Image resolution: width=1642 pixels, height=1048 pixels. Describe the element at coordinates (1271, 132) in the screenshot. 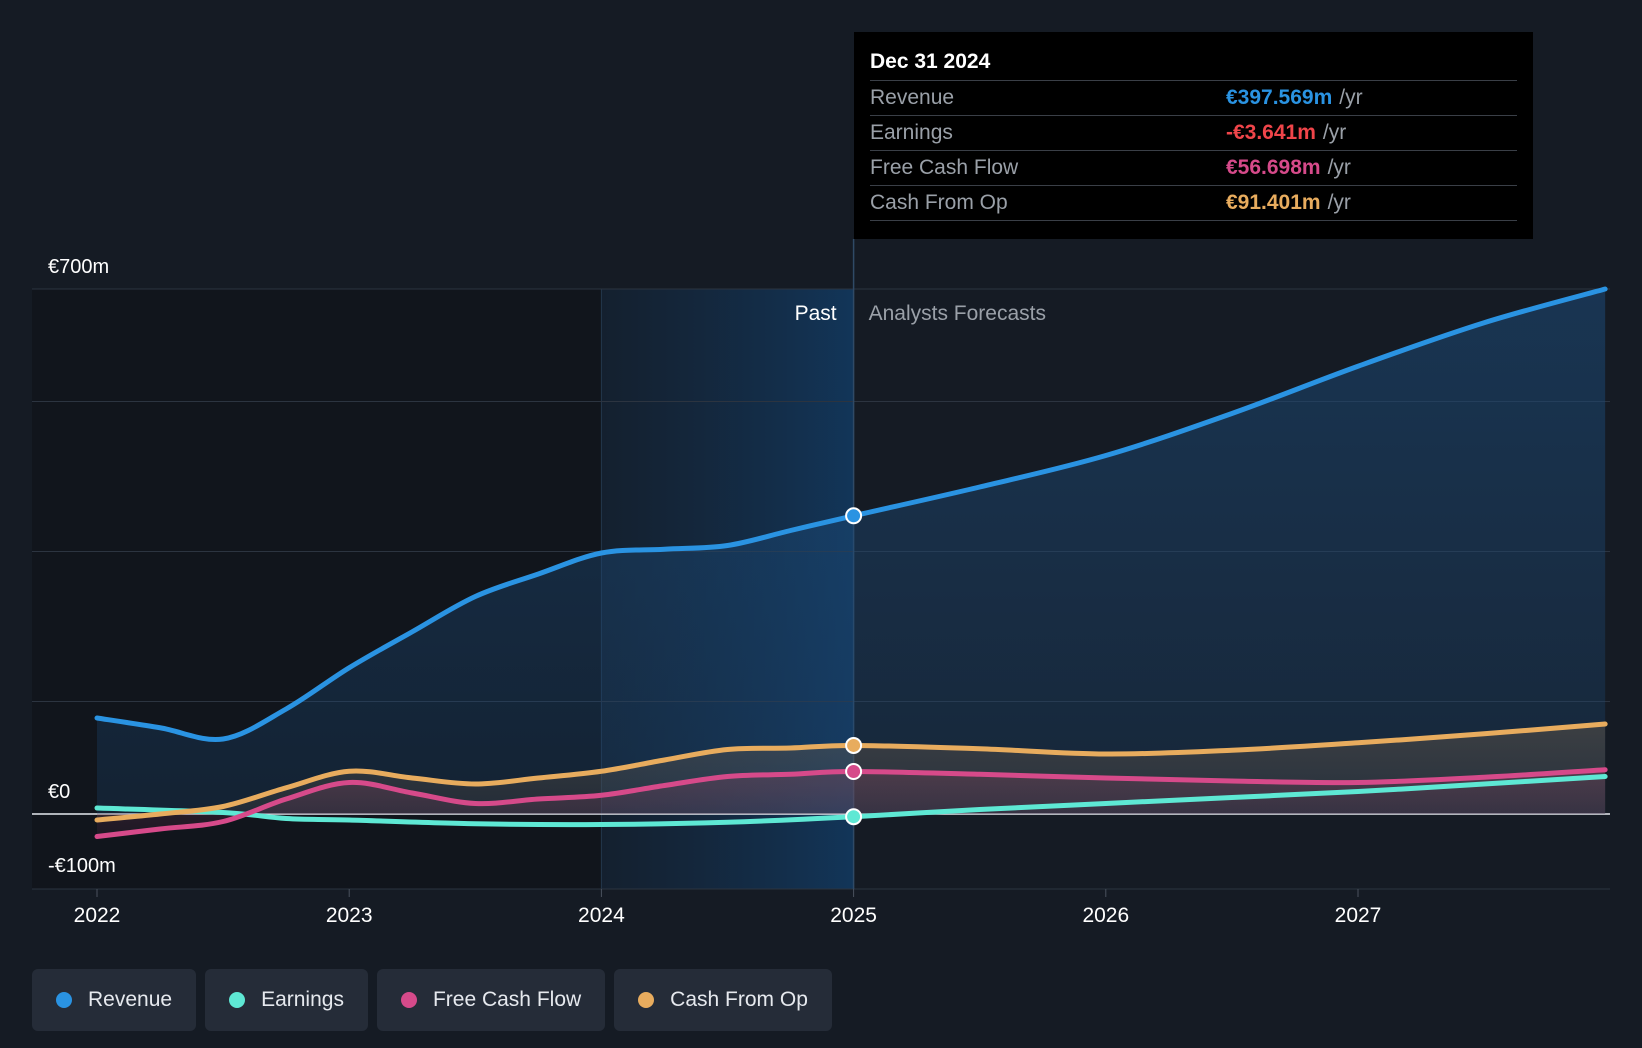

I see `tooltip-value: -€3.641m` at that location.